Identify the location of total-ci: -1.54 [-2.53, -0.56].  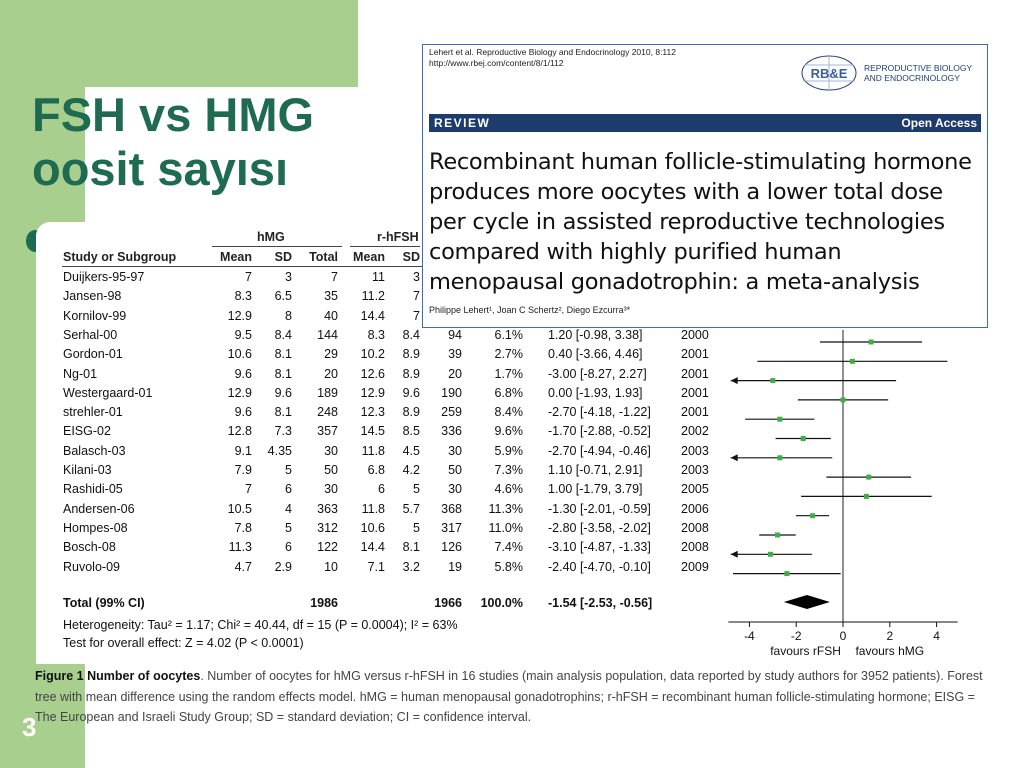
(600, 603).